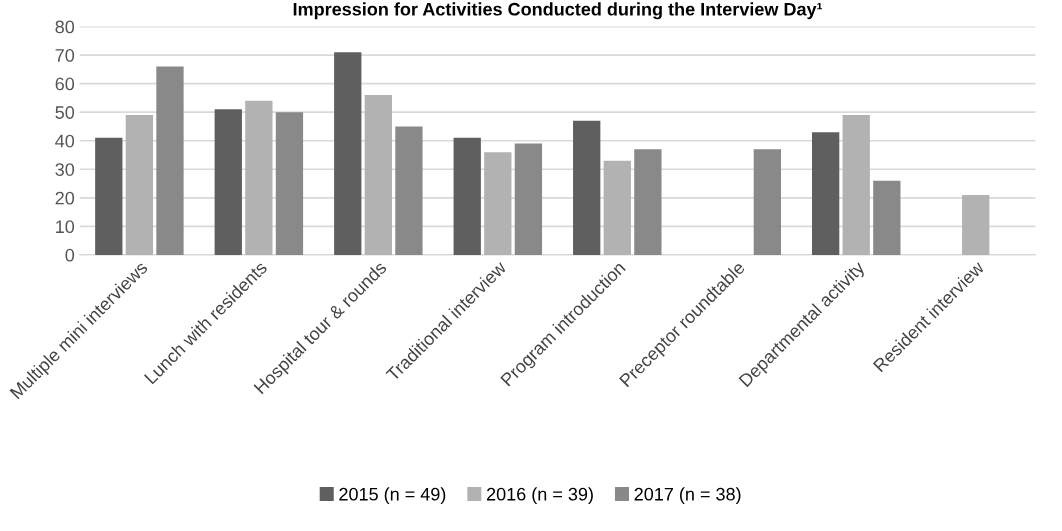  What do you see at coordinates (65, 55) in the screenshot?
I see `y-tick-label: 70` at bounding box center [65, 55].